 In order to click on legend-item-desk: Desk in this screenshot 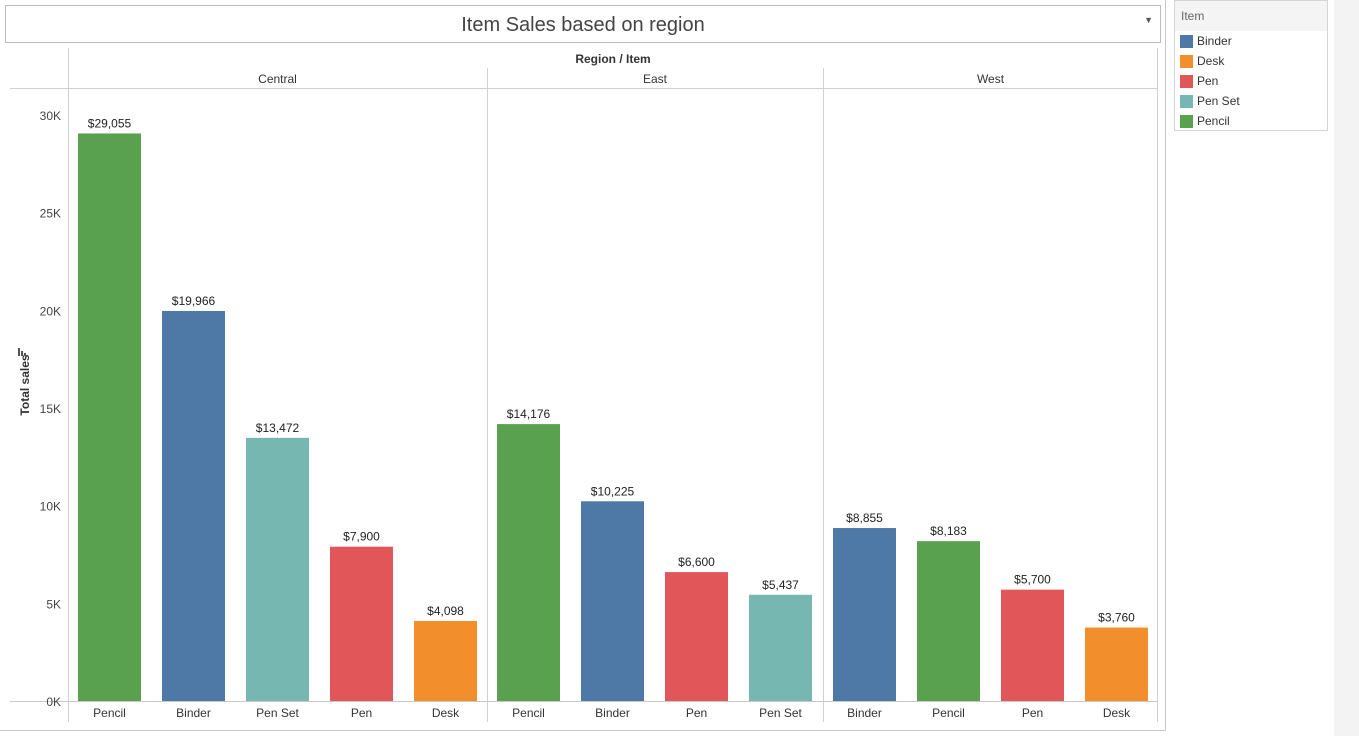, I will do `click(1251, 62)`.